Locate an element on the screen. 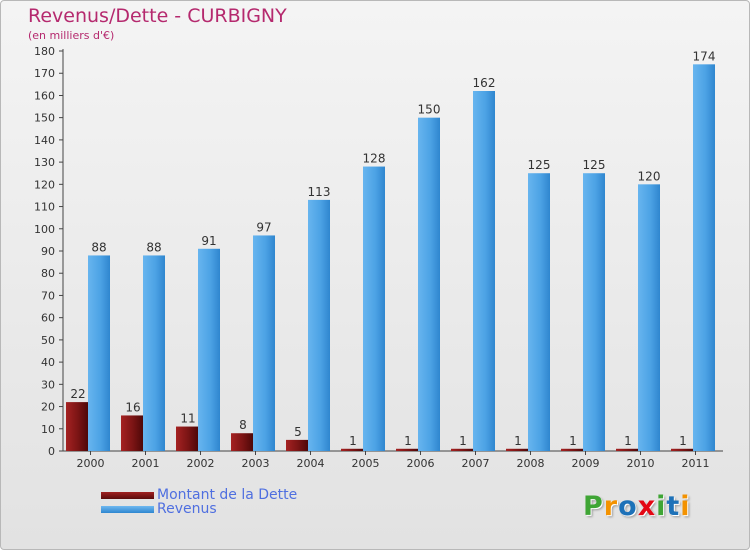 Image resolution: width=750 pixels, height=550 pixels. x-tick-label: 2006 is located at coordinates (421, 463).